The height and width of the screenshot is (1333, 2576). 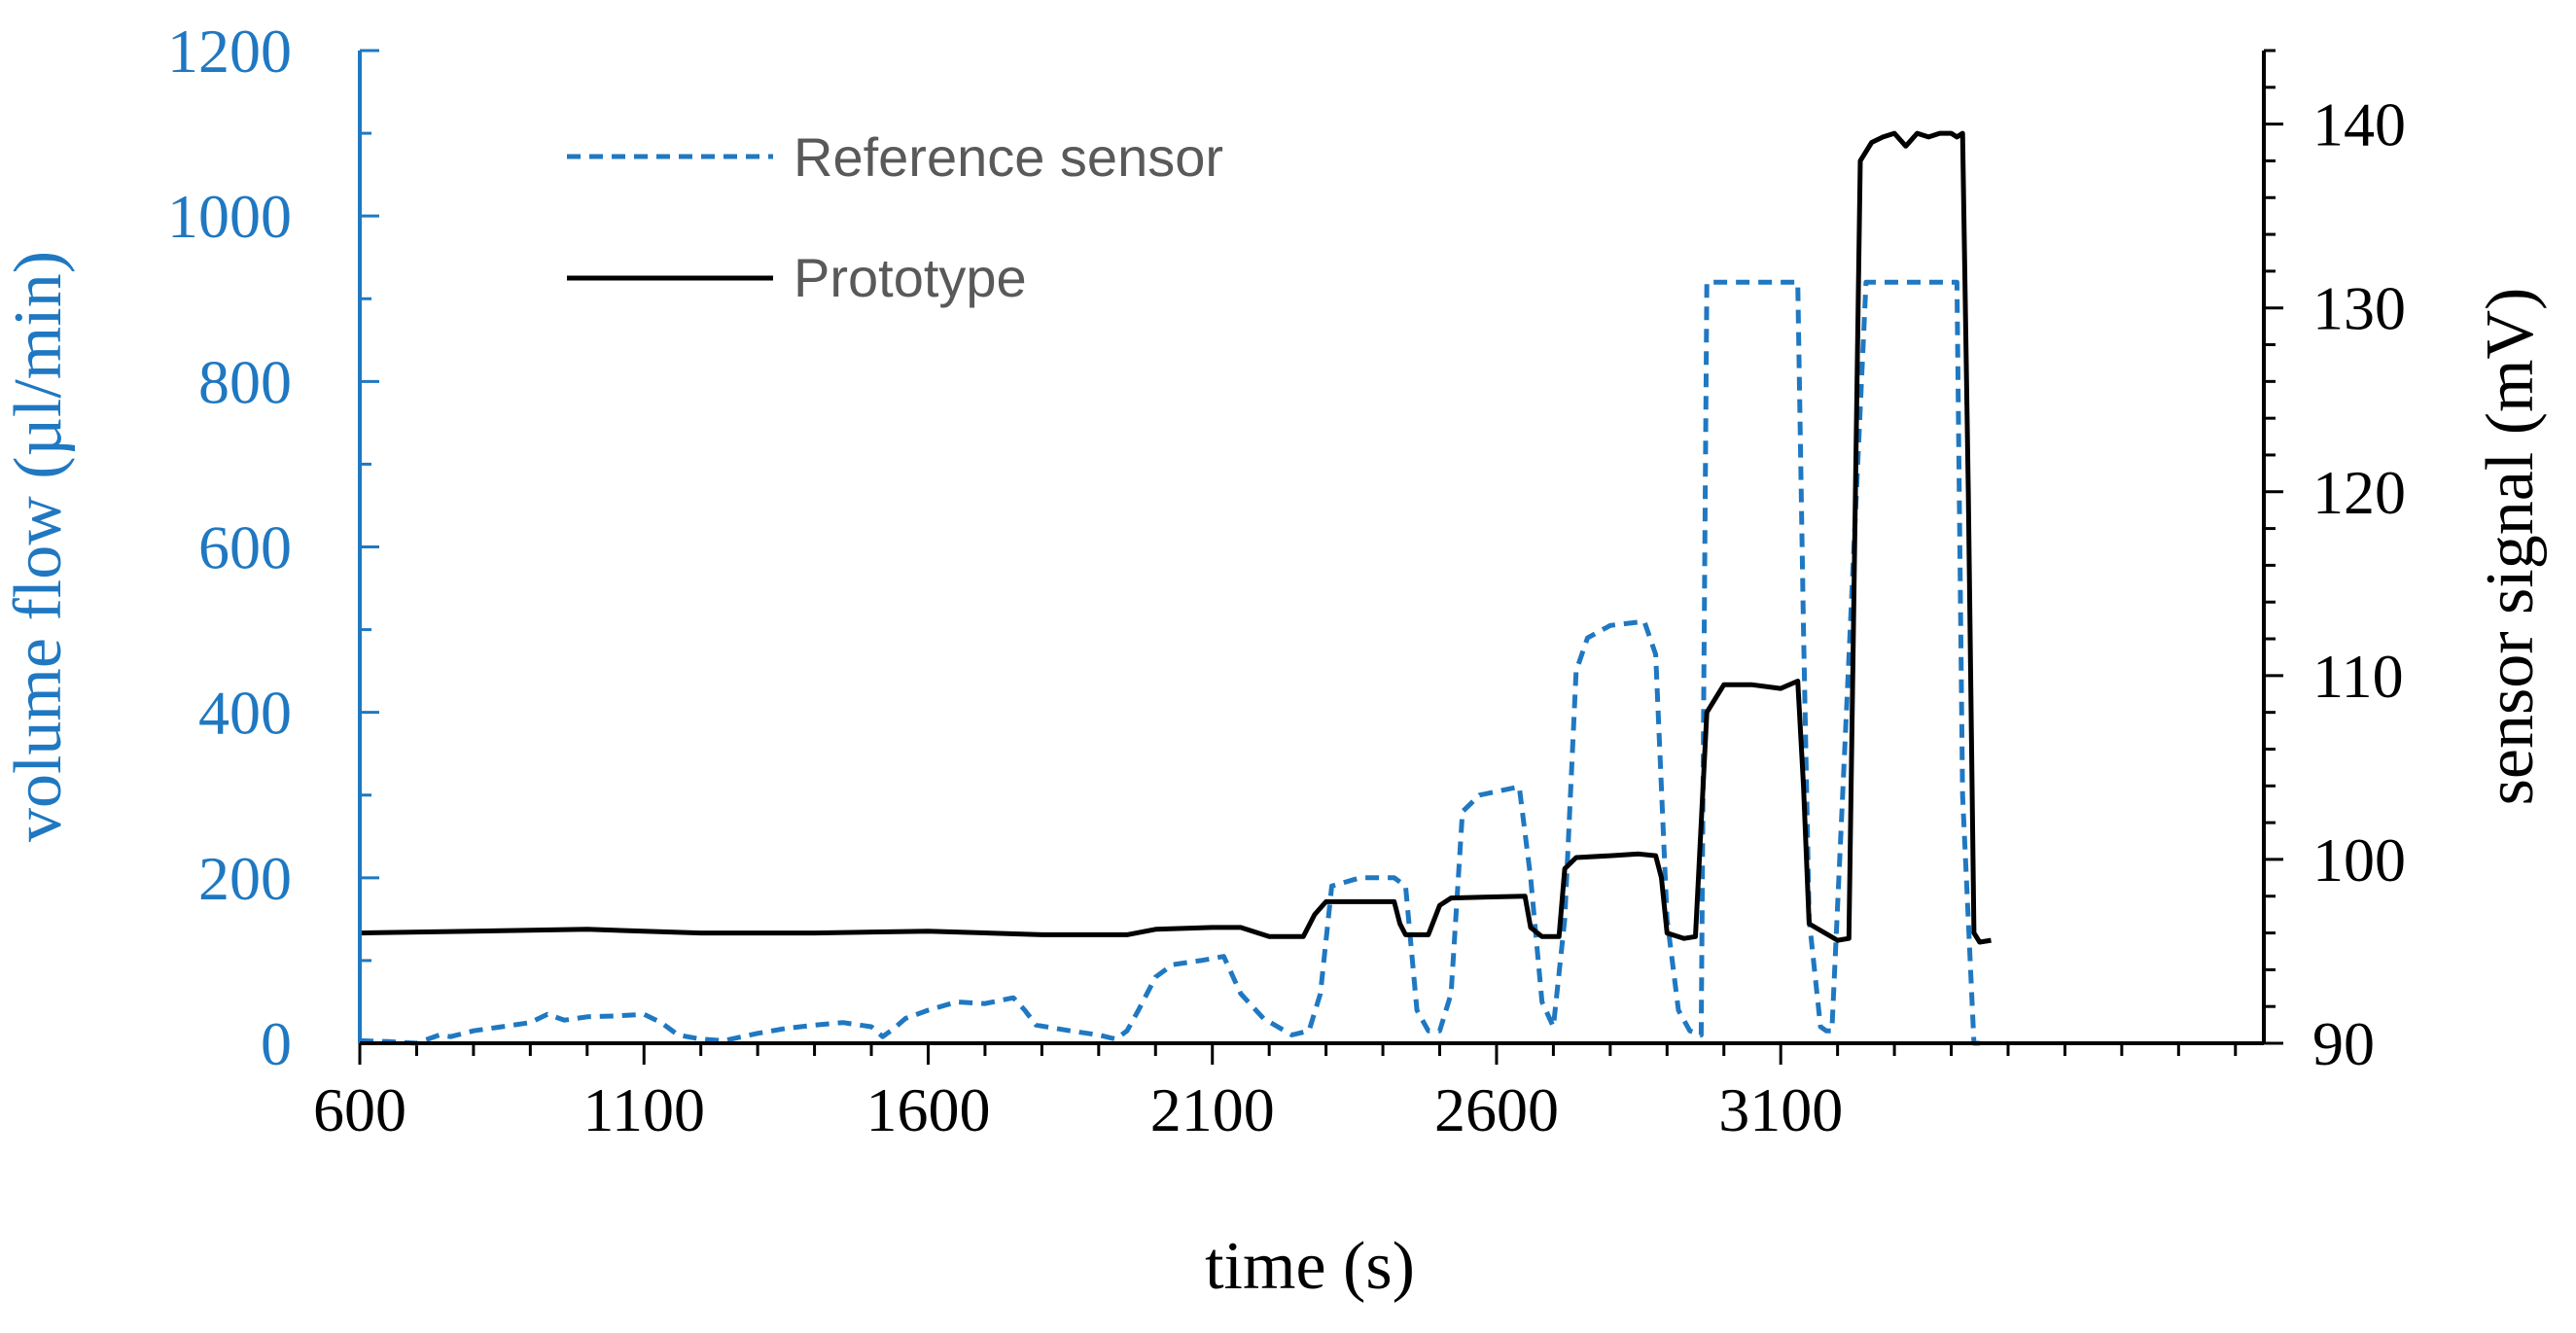 I want to click on y-right-tick-label: 90, so click(x=2344, y=1043).